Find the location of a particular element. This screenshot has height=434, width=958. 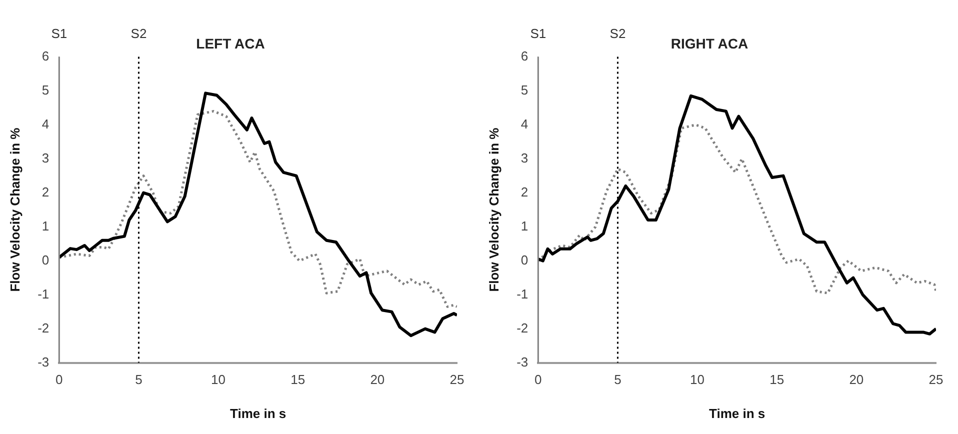

chart-title: RIGHT ACA is located at coordinates (709, 43).